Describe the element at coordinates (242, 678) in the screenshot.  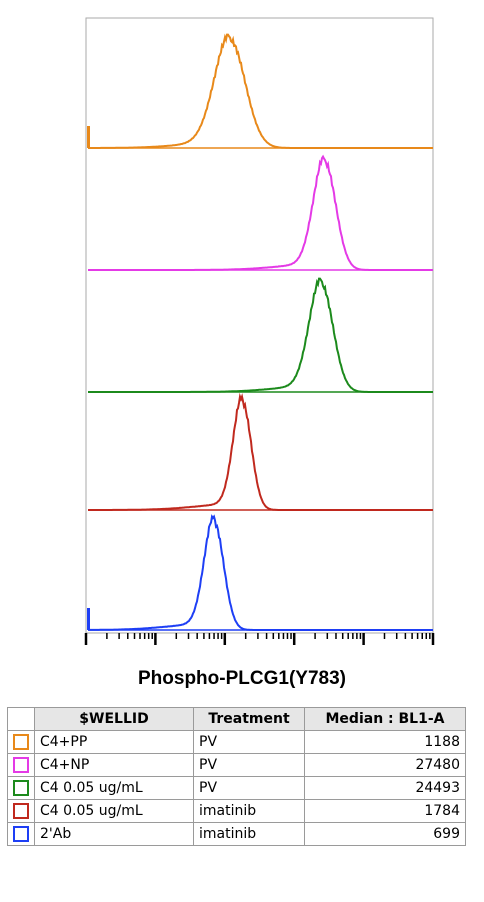
I see `x-axis-label: Phospho-PLCG1(Y783)` at that location.